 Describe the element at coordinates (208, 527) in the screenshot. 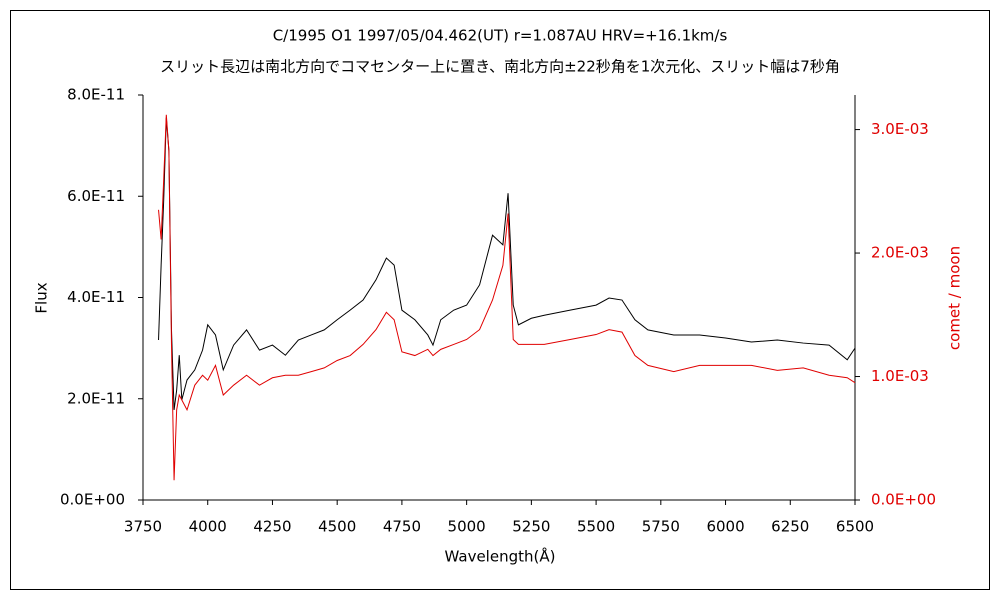

I see `x-tick-label: 4000` at that location.